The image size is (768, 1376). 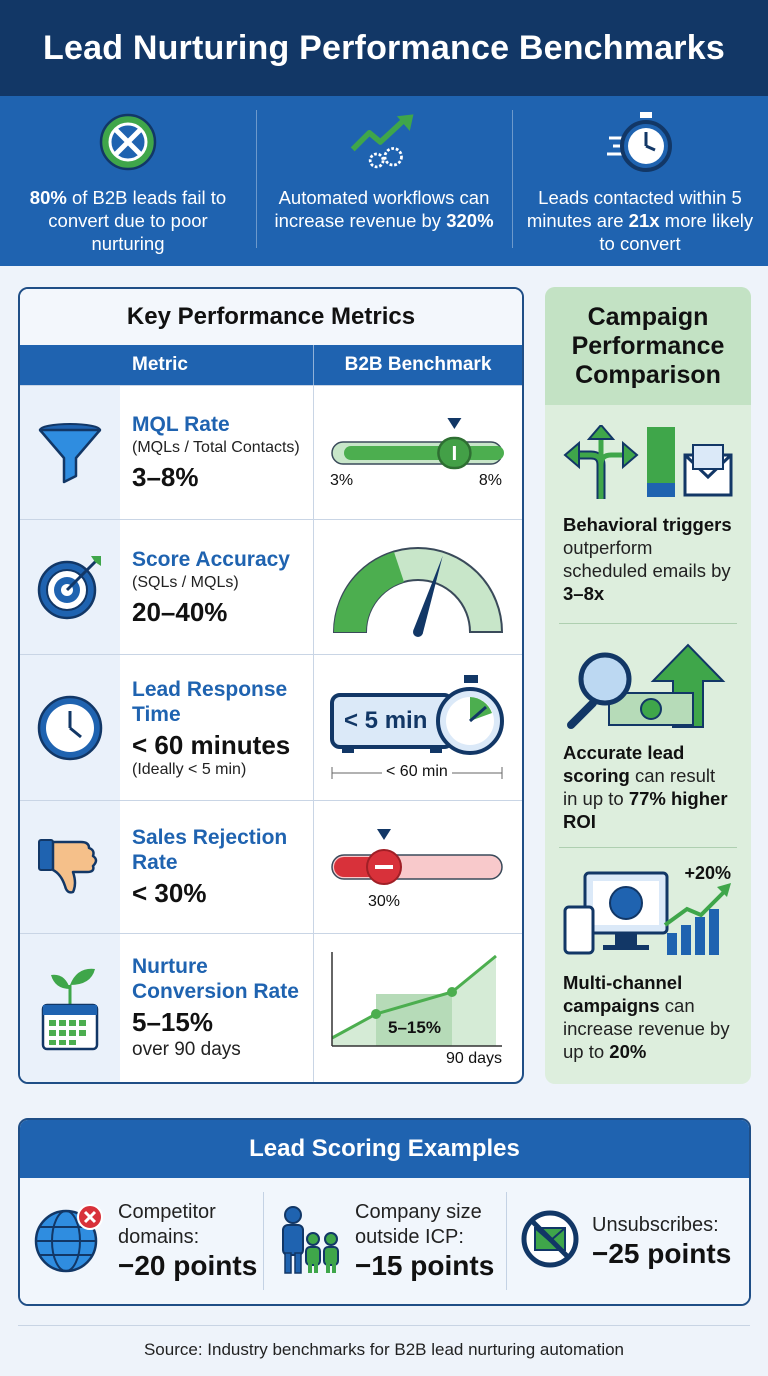 I want to click on branching-arrows-icon, so click(x=648, y=463).